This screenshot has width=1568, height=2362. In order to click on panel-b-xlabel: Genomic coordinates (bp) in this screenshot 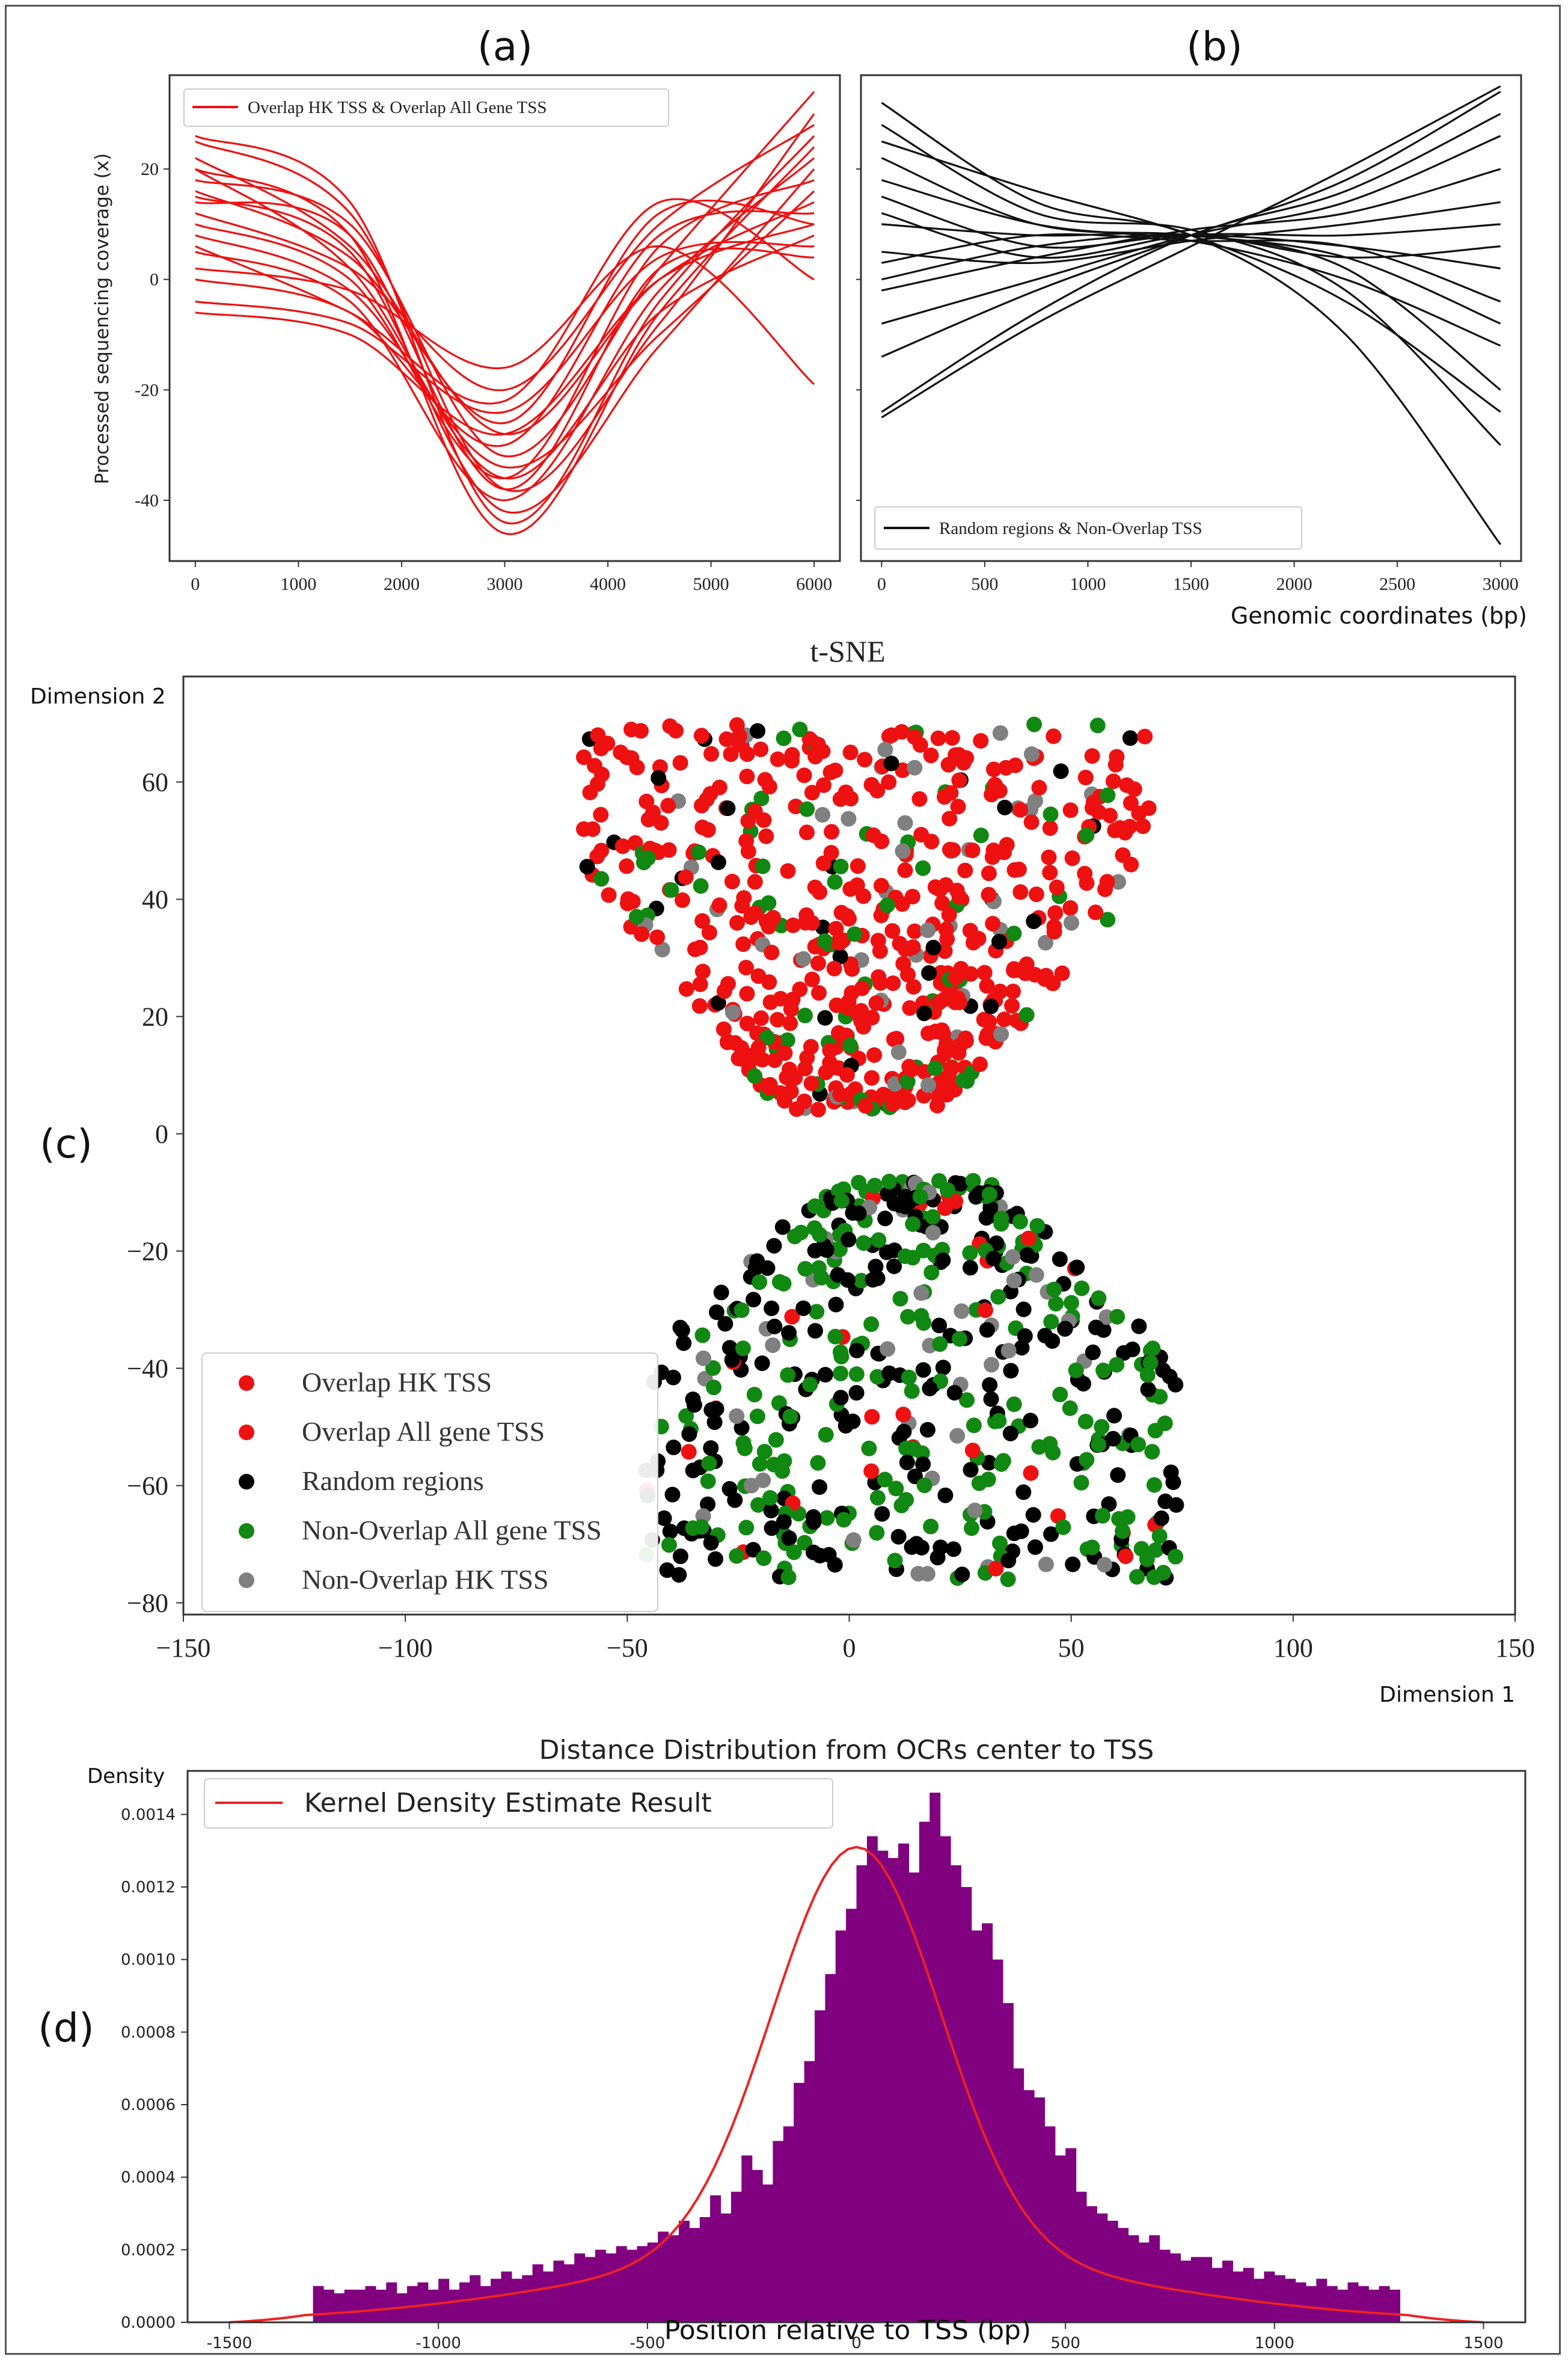, I will do `click(1379, 616)`.